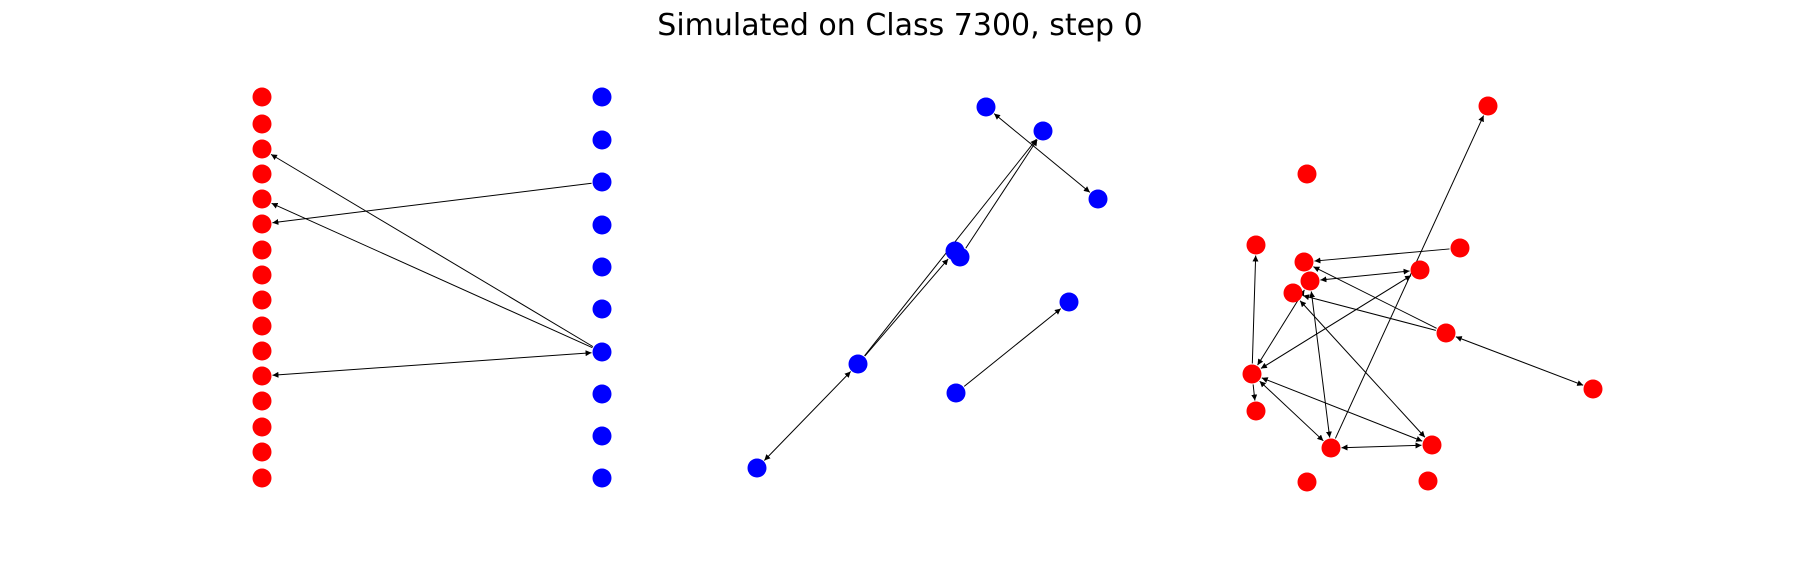  Describe the element at coordinates (262, 351) in the screenshot. I see `node-L10` at that location.